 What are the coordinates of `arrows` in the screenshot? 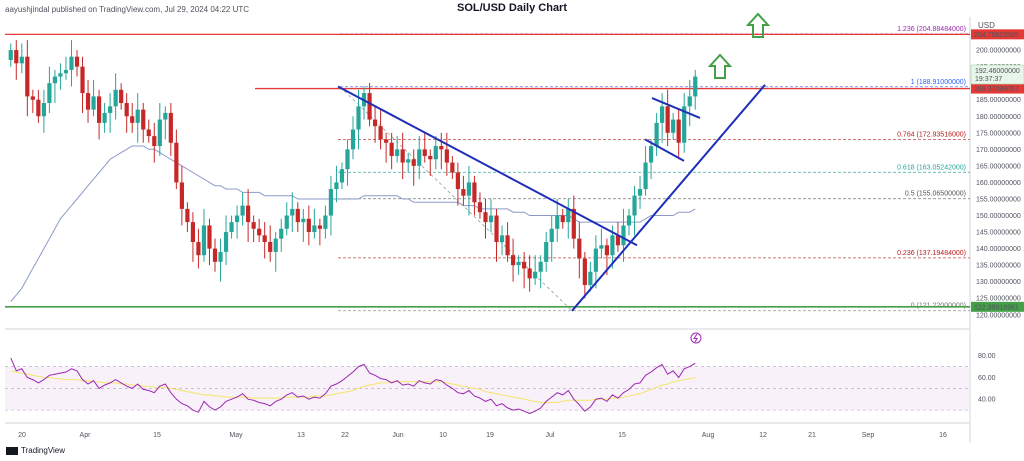 It's located at (739, 45).